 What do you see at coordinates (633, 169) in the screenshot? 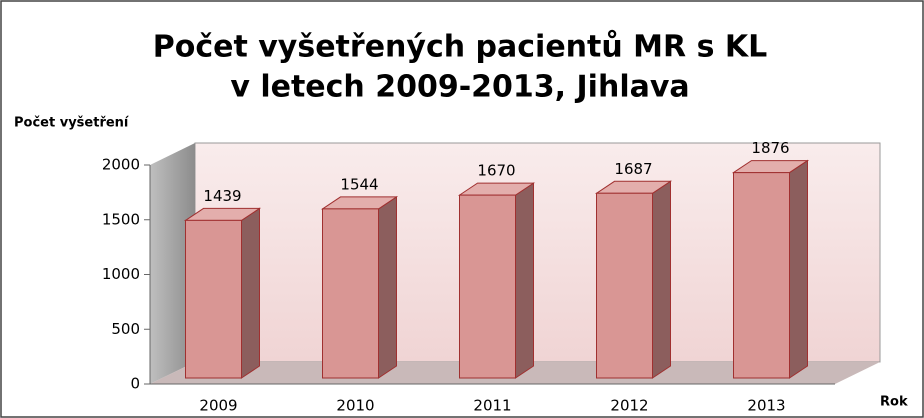
I see `data-label: 1687` at bounding box center [633, 169].